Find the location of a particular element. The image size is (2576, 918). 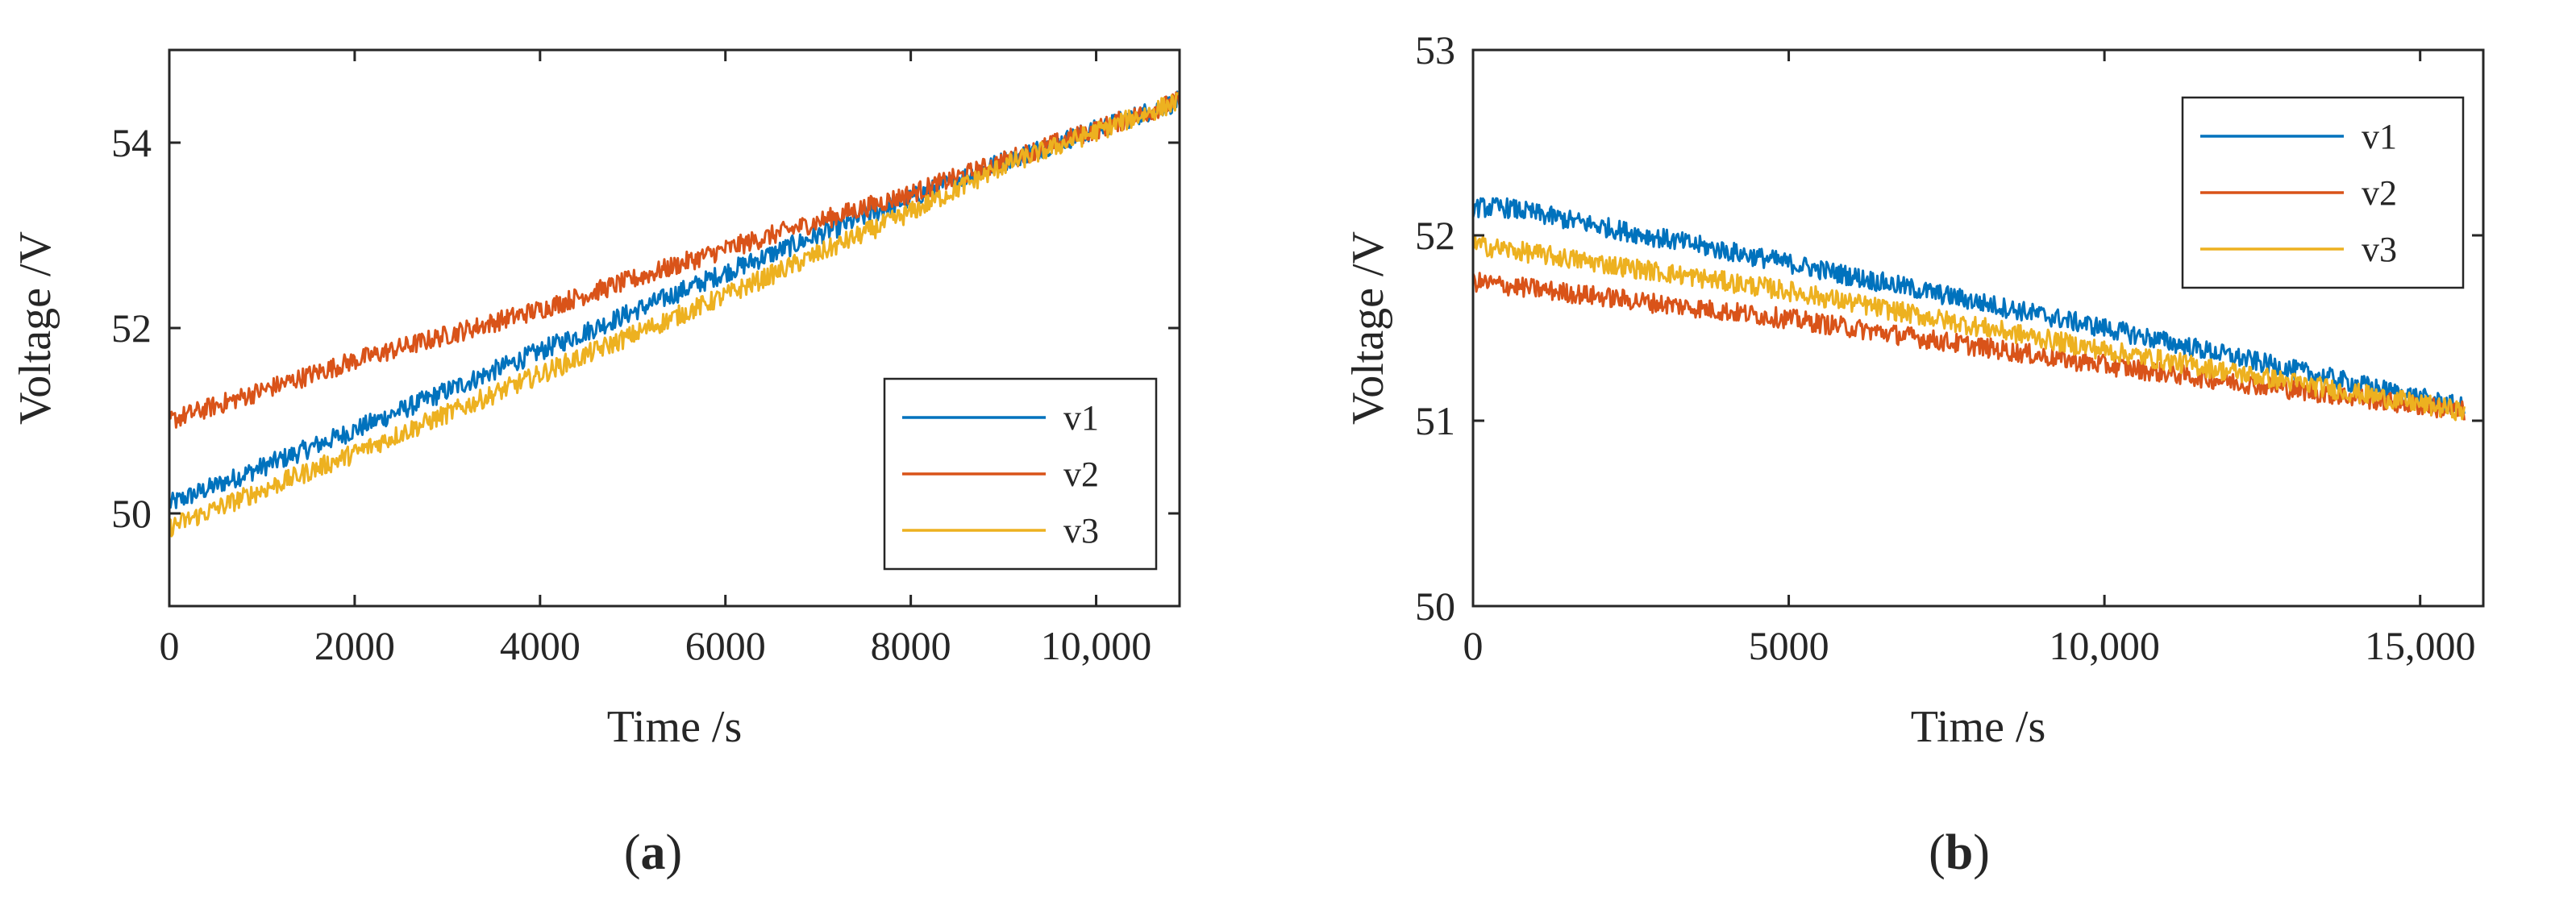

series-line-v3 is located at coordinates (1969, 328).